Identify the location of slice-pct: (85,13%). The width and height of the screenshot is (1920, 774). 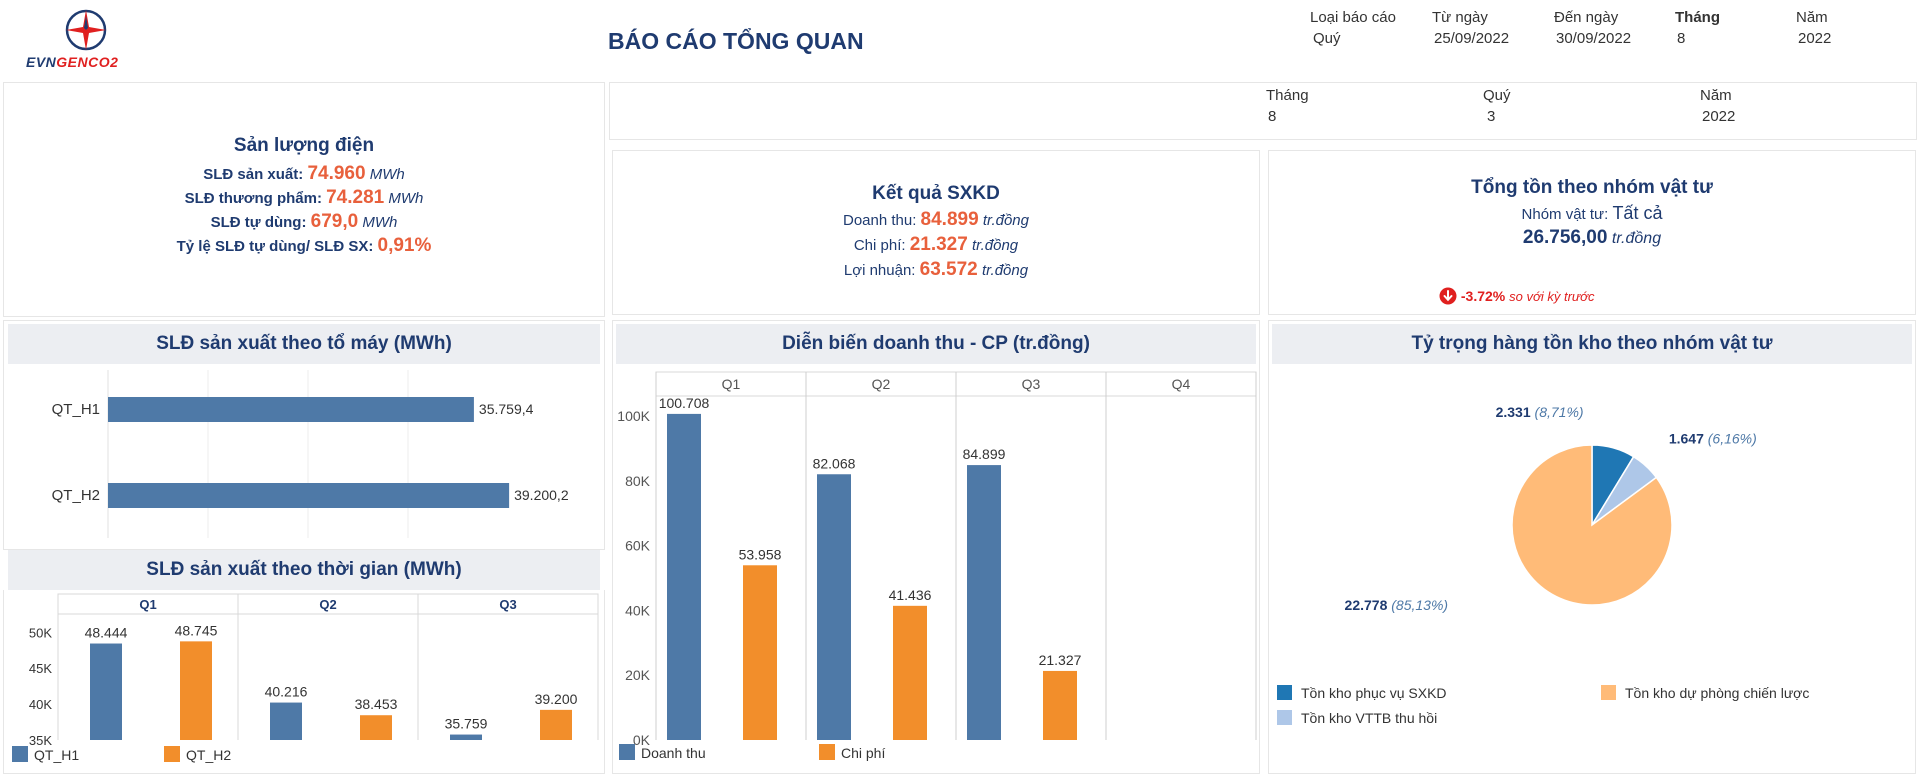
(1419, 605).